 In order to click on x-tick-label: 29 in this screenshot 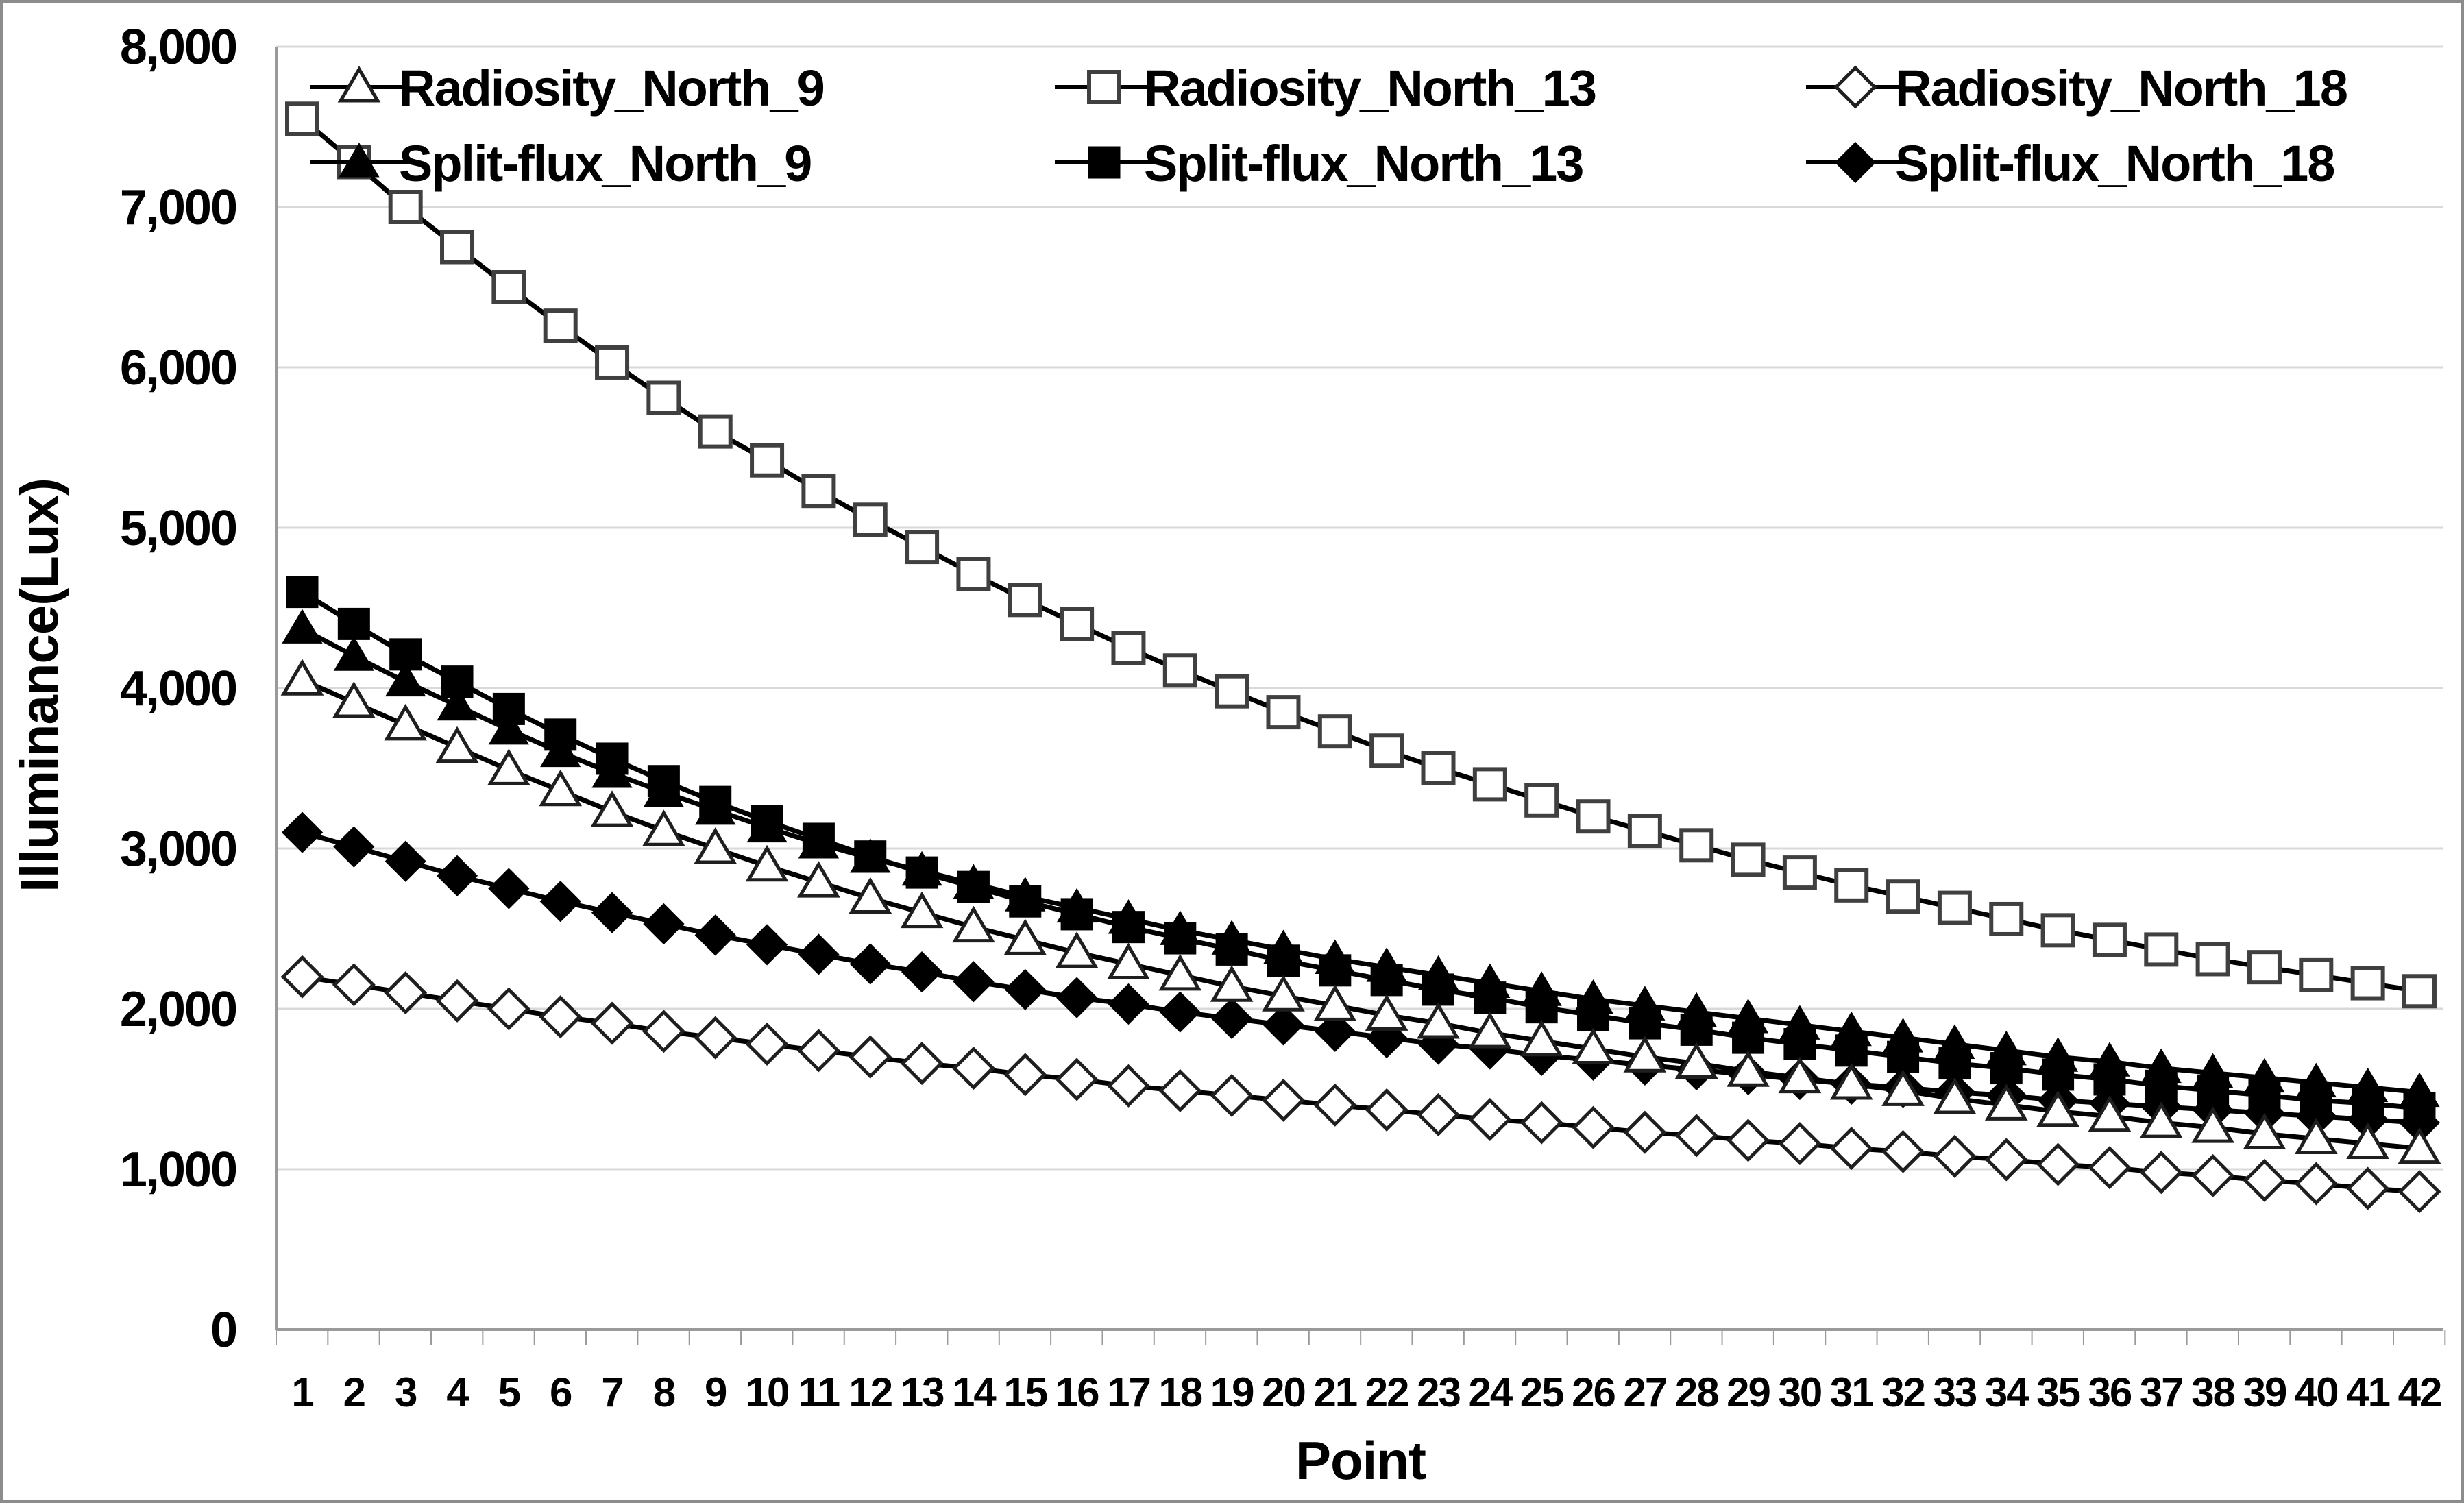, I will do `click(1748, 1392)`.